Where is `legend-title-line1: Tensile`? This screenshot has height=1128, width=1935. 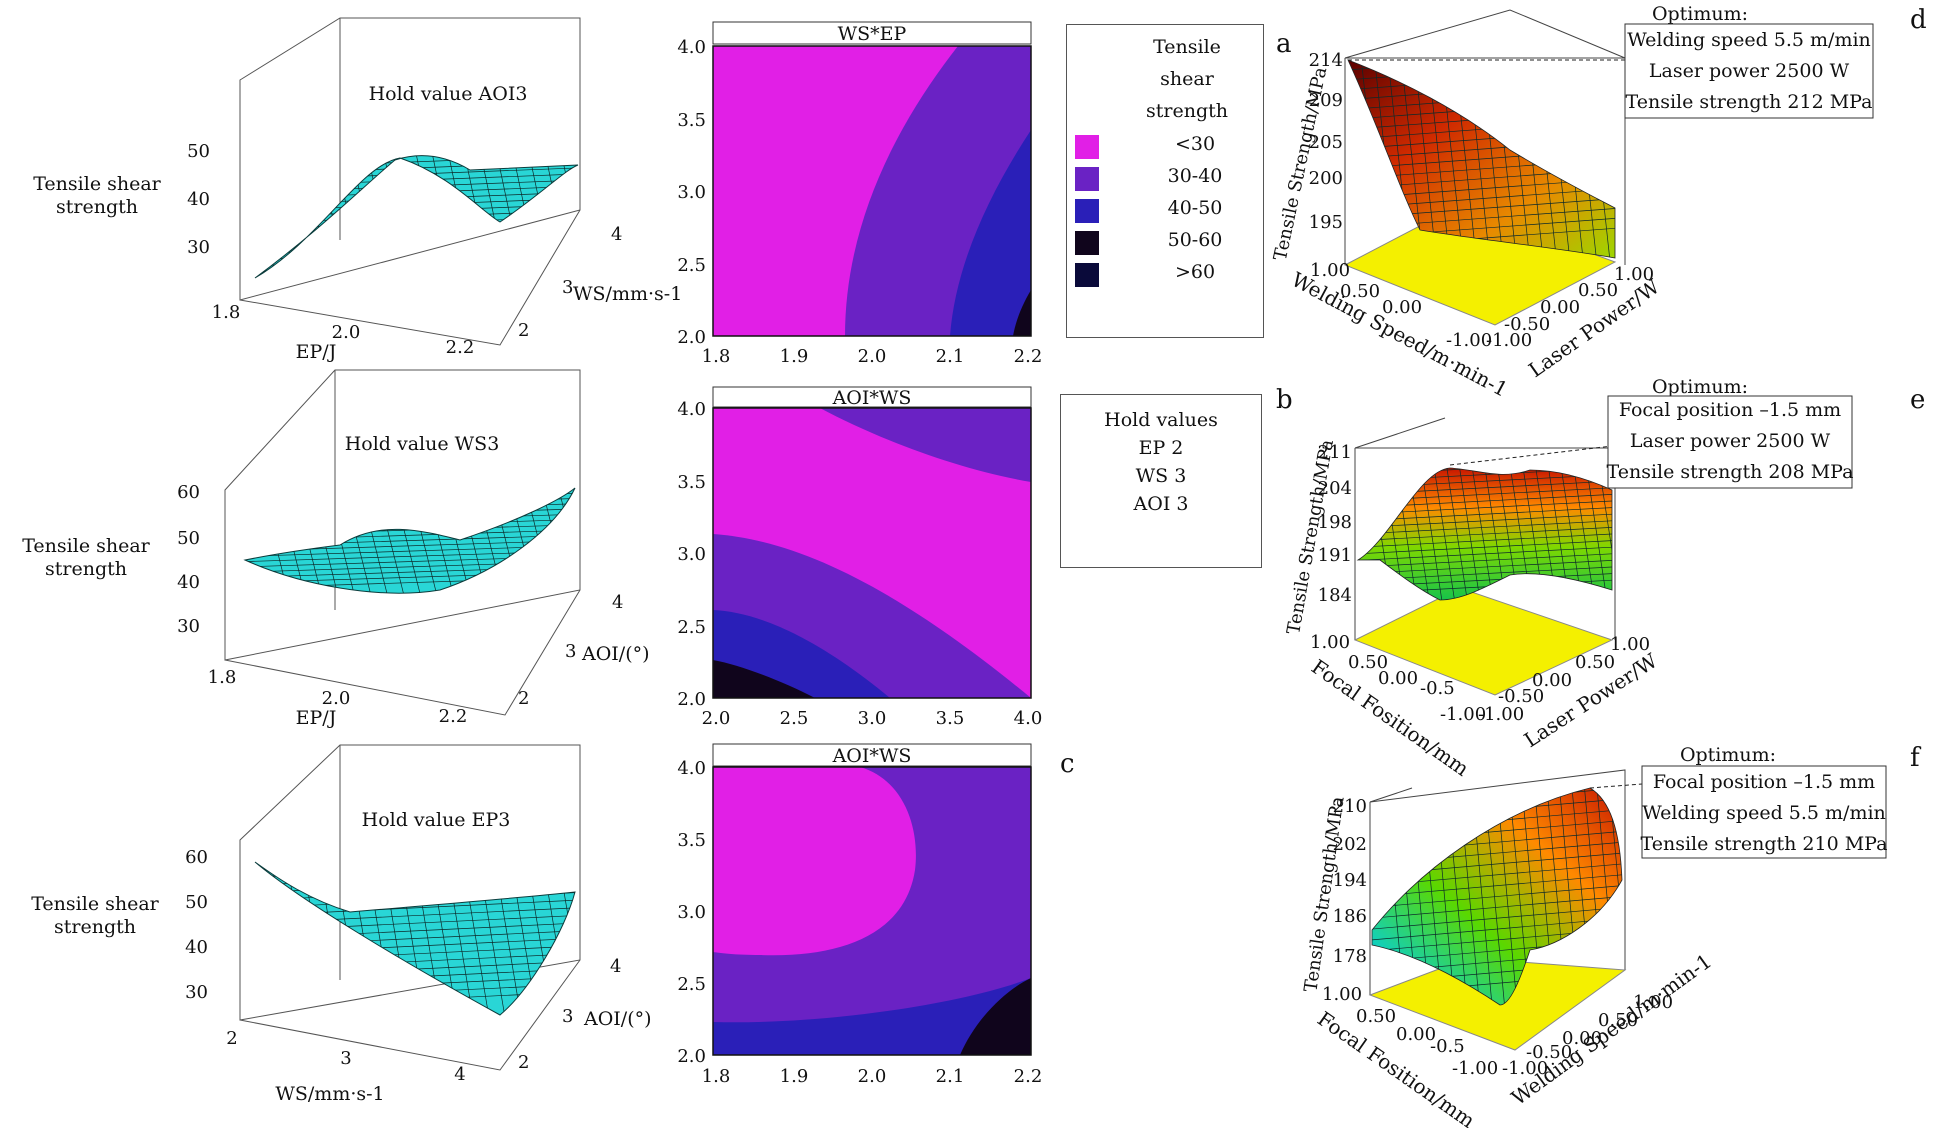
legend-title-line1: Tensile is located at coordinates (1187, 47).